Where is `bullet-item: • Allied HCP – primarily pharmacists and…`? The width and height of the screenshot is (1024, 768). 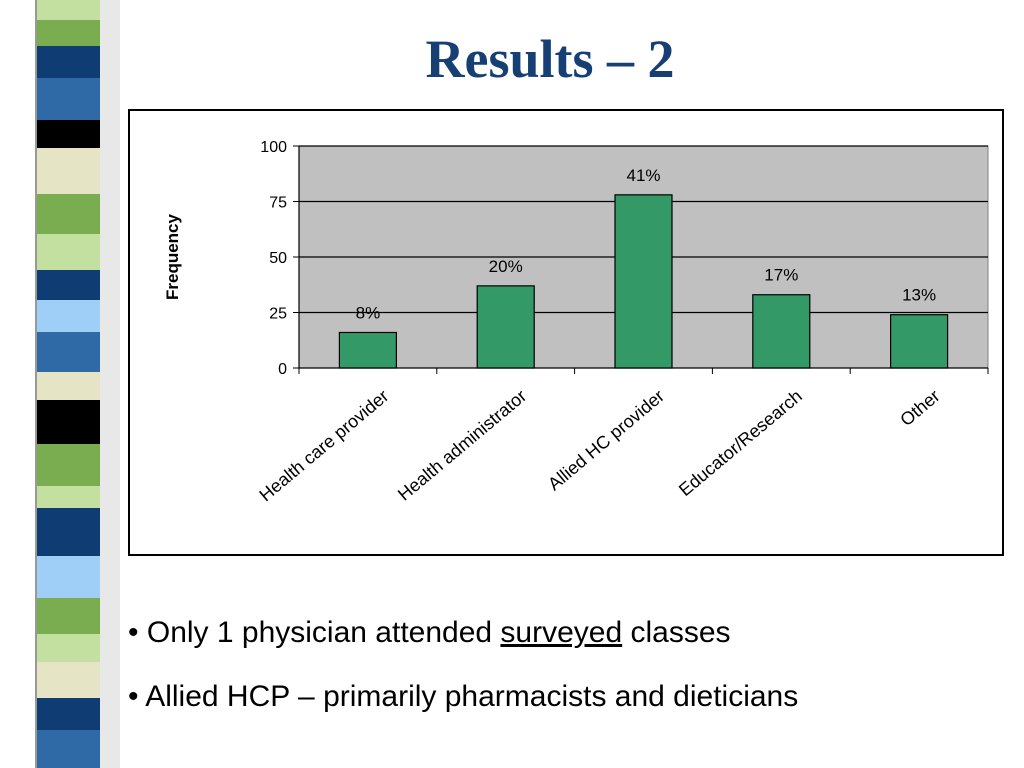 bullet-item: • Allied HCP – primarily pharmacists and… is located at coordinates (463, 708).